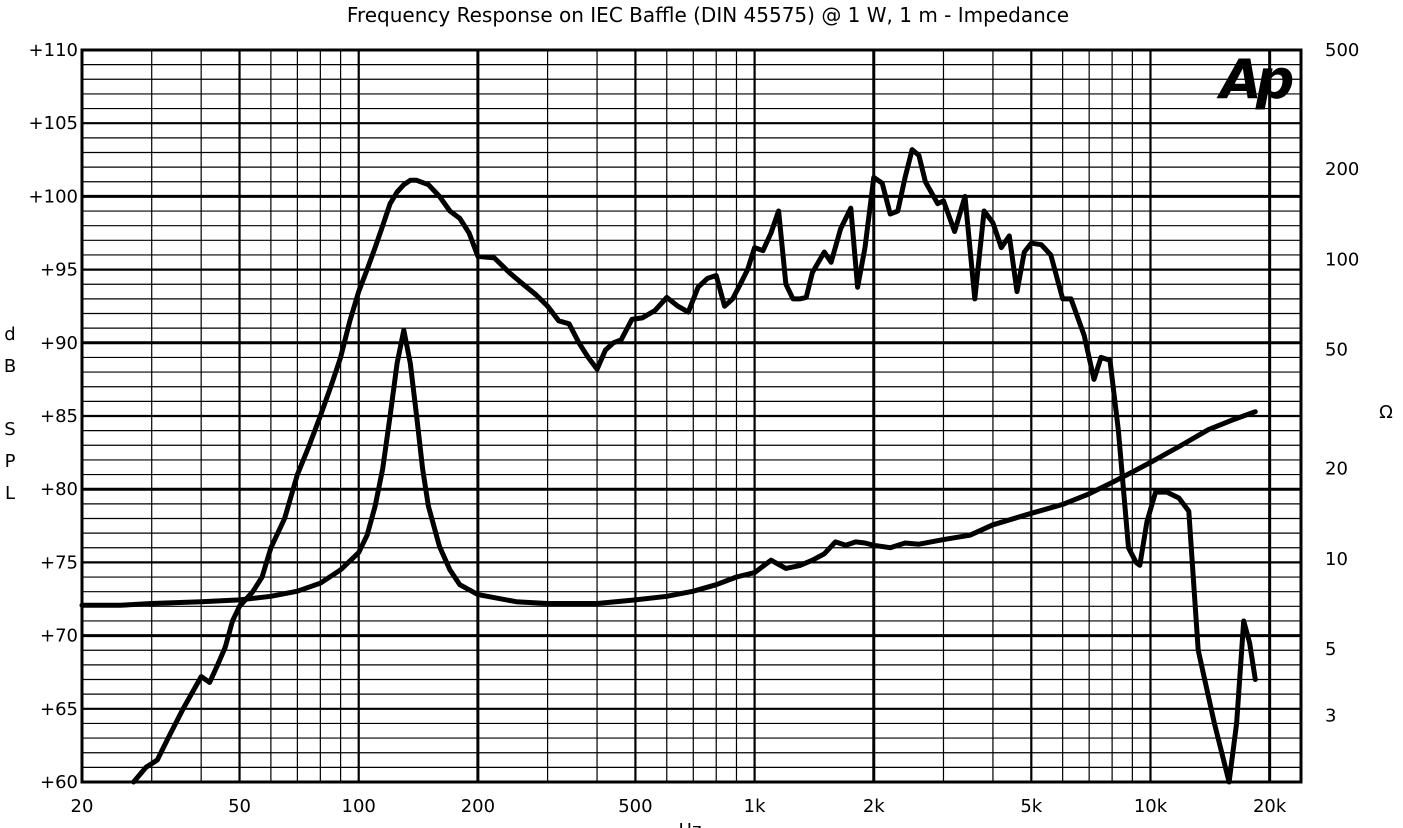  Describe the element at coordinates (1270, 806) in the screenshot. I see `x-tick-label: 20k` at that location.